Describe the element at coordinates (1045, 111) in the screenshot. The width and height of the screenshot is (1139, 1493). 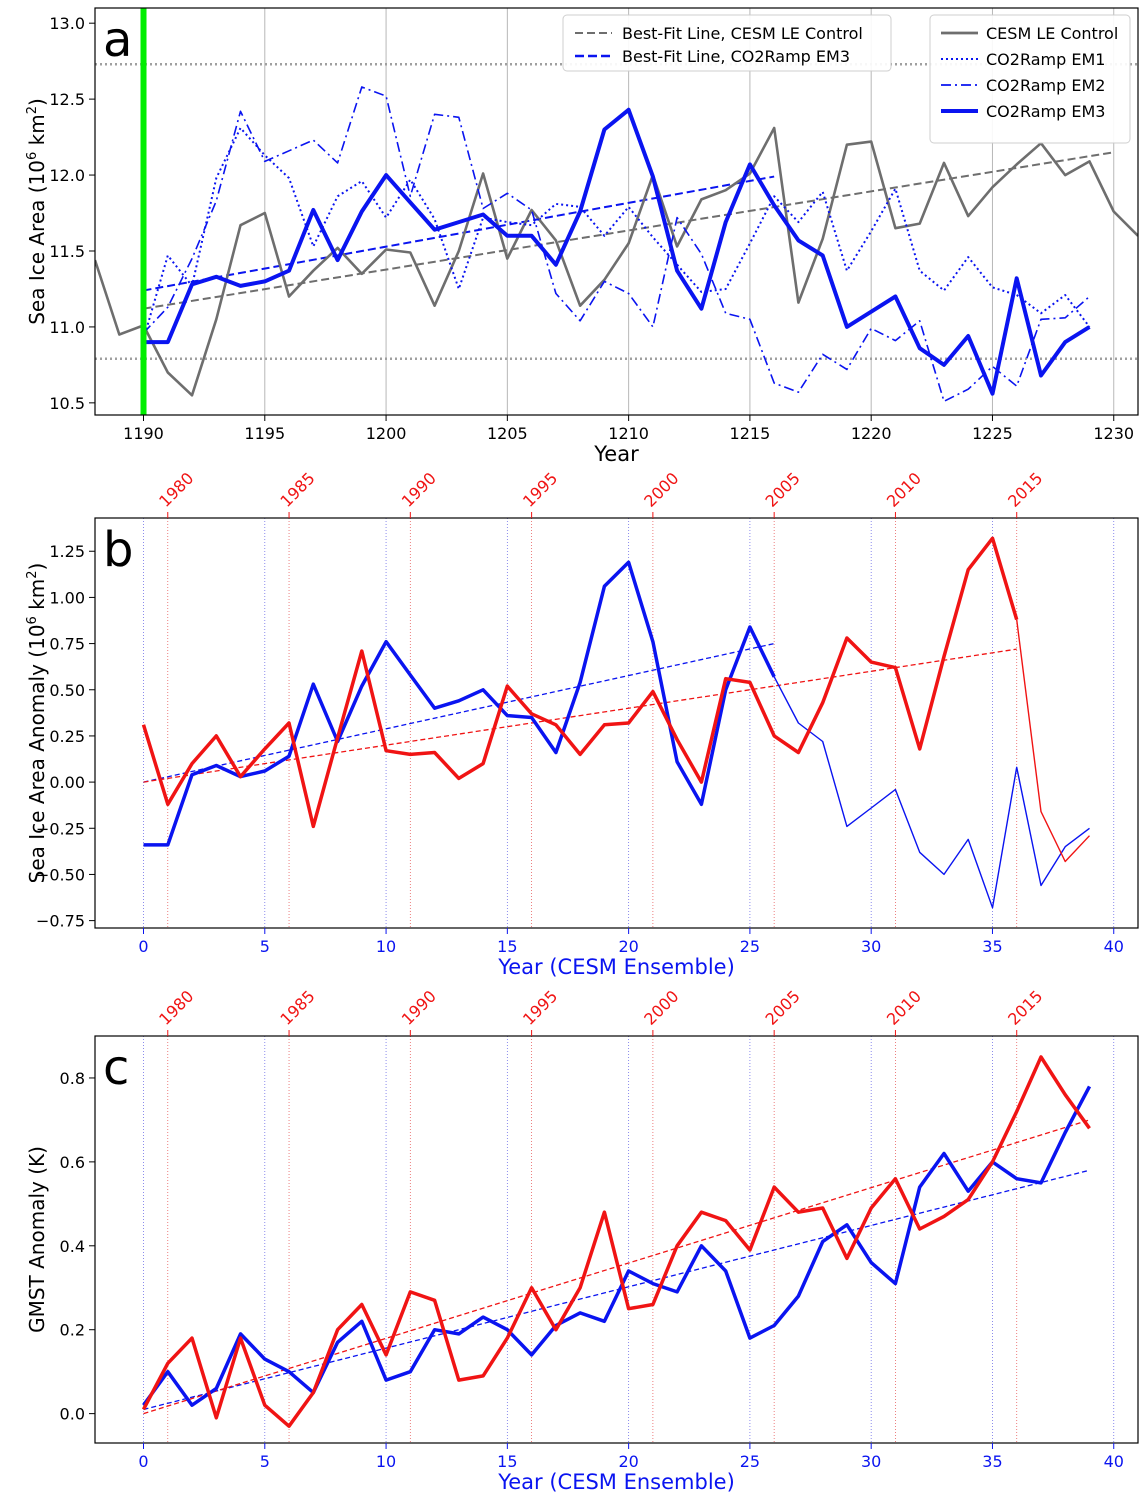
I see `legend-label: CO2Ramp EM3` at that location.